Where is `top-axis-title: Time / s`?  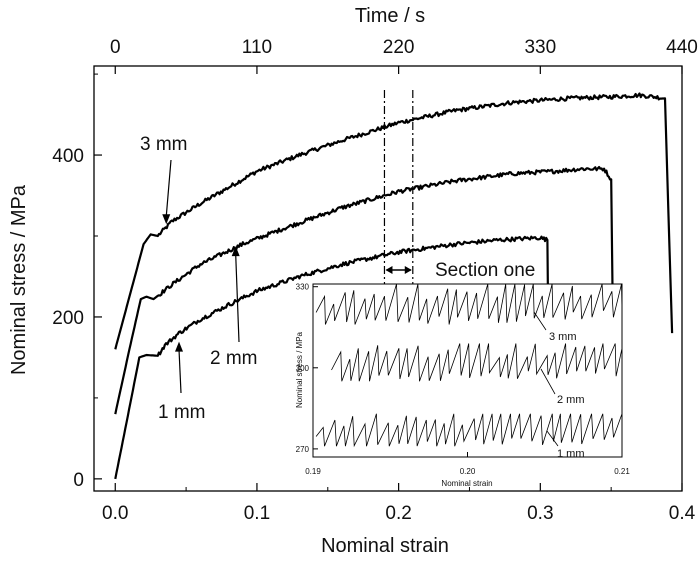
top-axis-title: Time / s is located at coordinates (390, 16).